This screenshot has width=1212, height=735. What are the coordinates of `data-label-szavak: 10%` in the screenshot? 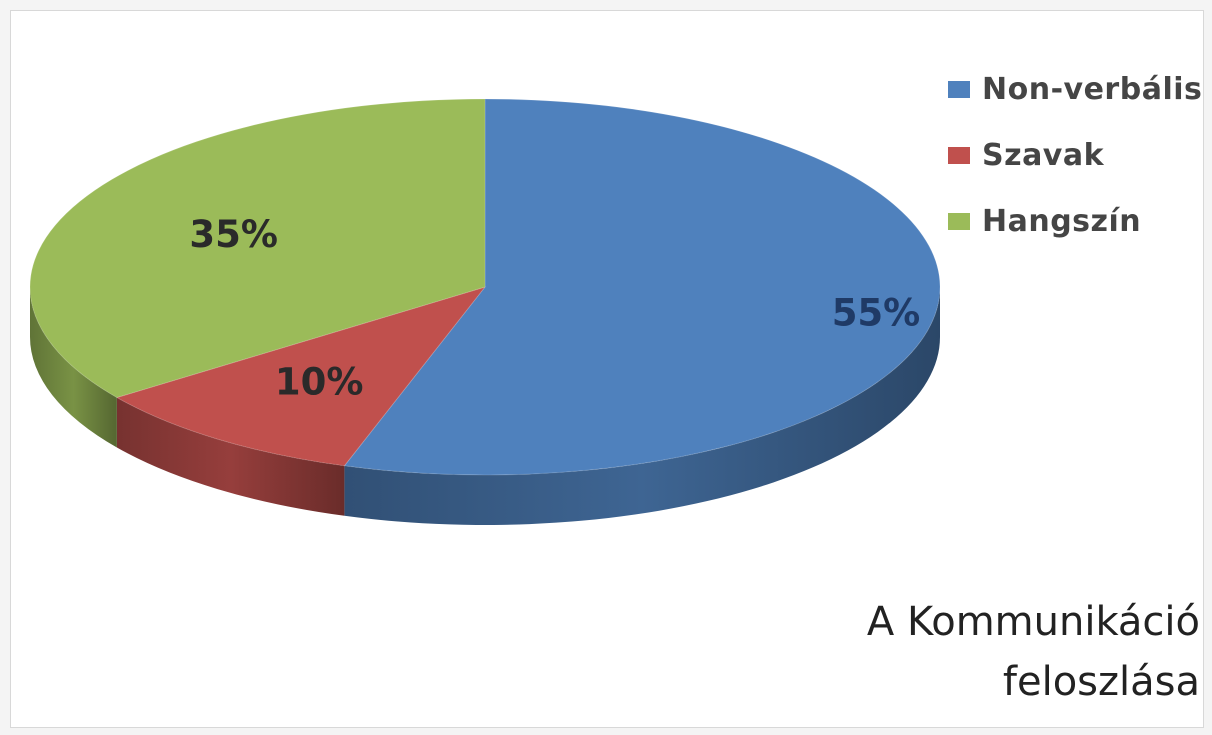 It's located at (319, 381).